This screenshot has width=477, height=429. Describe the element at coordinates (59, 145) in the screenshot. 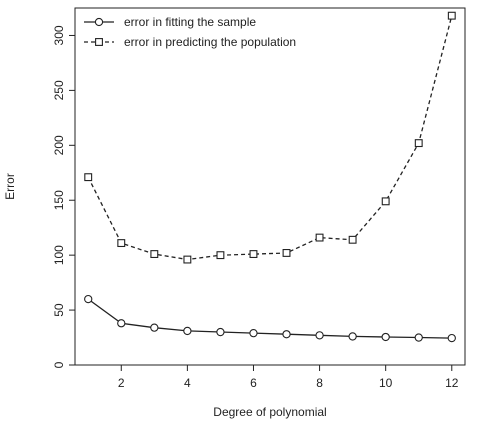

I see `y-tick-label: 200` at that location.